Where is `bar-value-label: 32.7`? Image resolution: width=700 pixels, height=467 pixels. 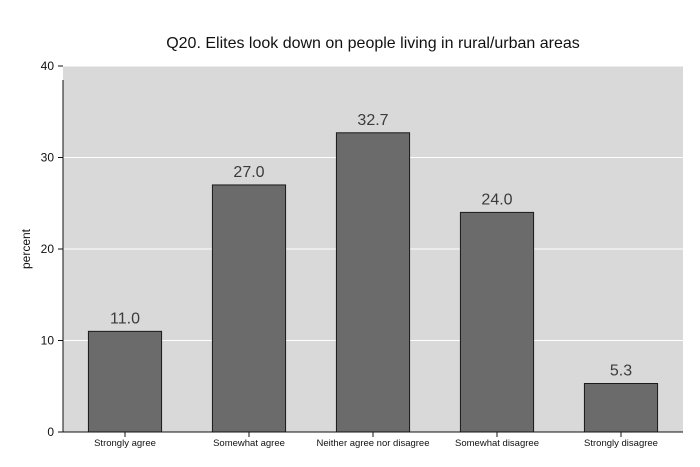
bar-value-label: 32.7 is located at coordinates (372, 120).